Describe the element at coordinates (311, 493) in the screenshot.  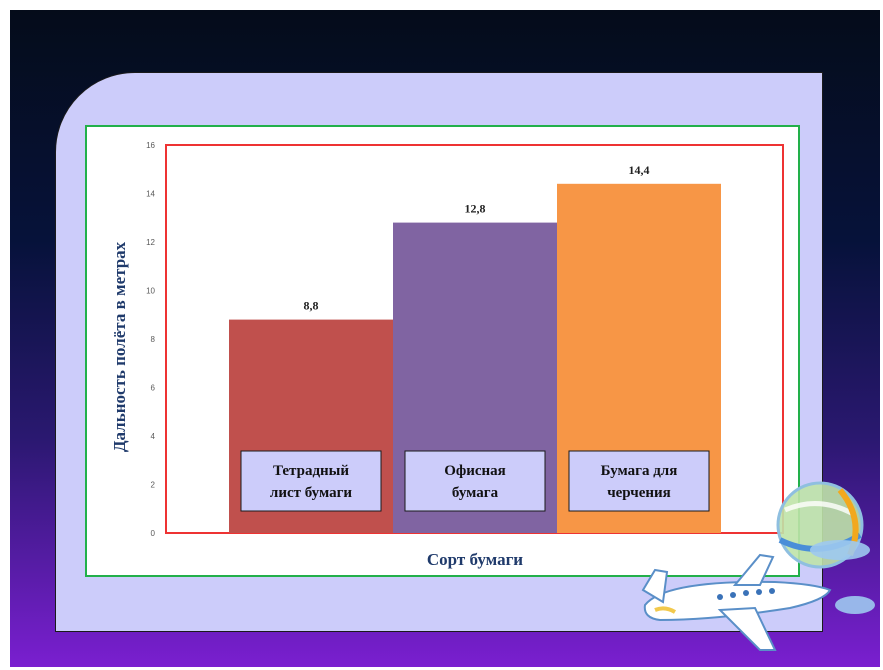
I see `category-label: лист бумаги` at that location.